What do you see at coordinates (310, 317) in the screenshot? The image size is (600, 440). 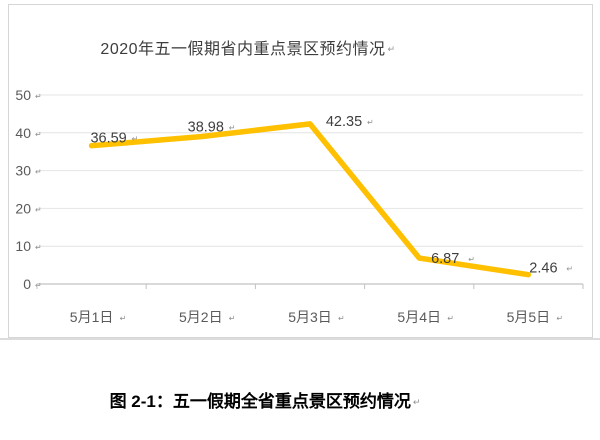 I see `x-axis-tick-label: 5月3日` at bounding box center [310, 317].